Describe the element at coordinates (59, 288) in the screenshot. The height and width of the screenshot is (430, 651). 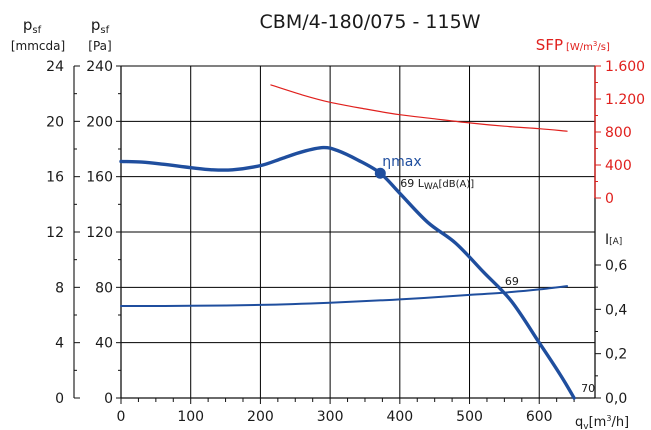
I see `y-tick-label-mmcda: 8` at that location.